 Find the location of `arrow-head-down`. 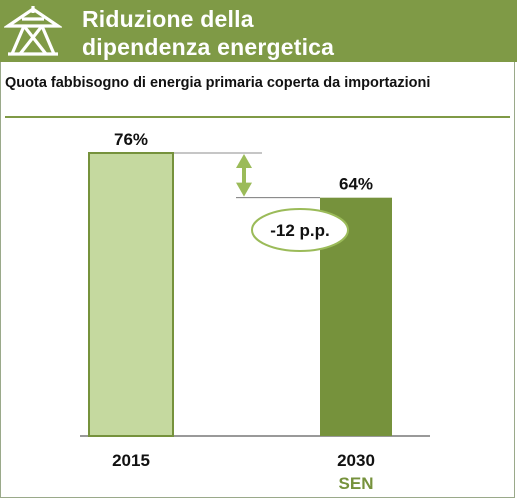

arrow-head-down is located at coordinates (244, 189).